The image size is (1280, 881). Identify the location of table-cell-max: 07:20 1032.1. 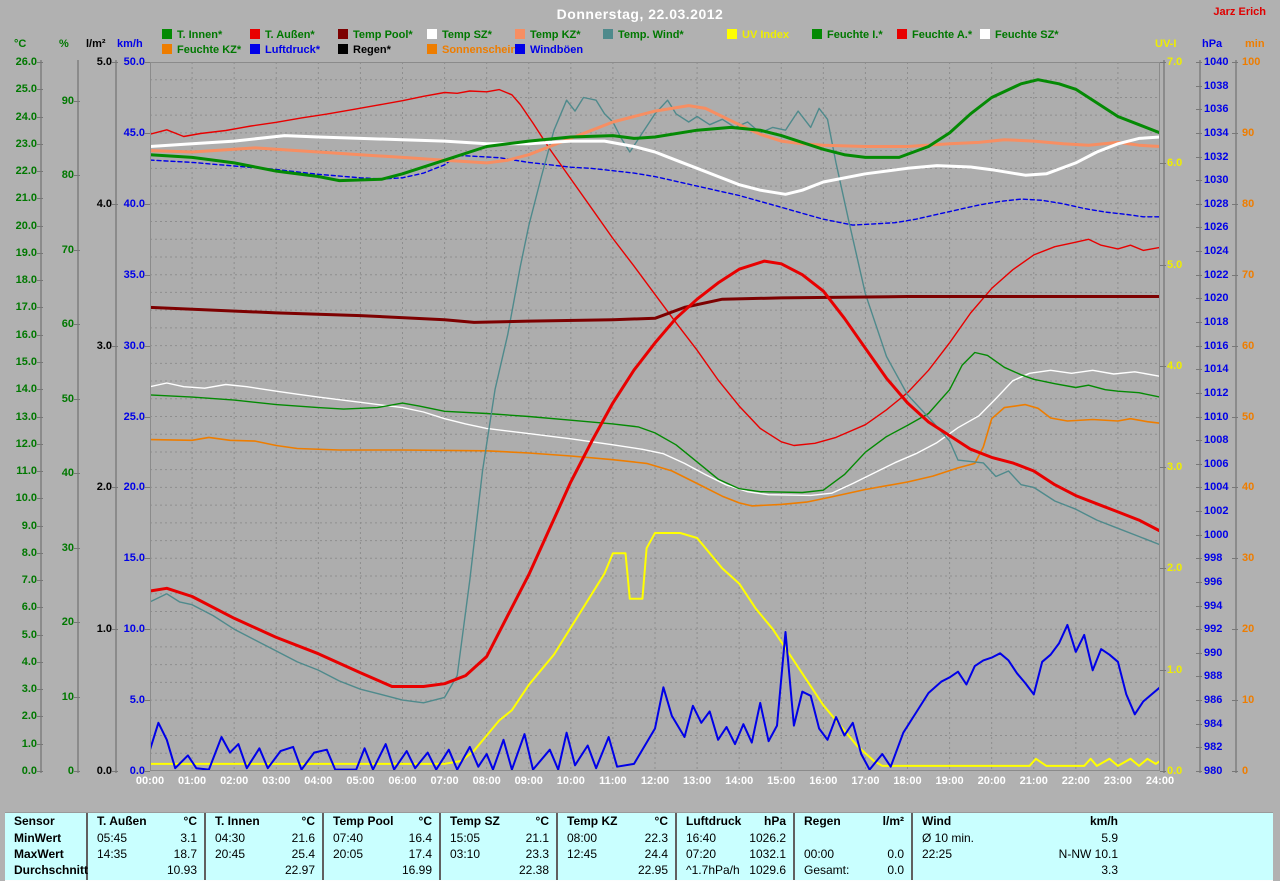
(735, 854).